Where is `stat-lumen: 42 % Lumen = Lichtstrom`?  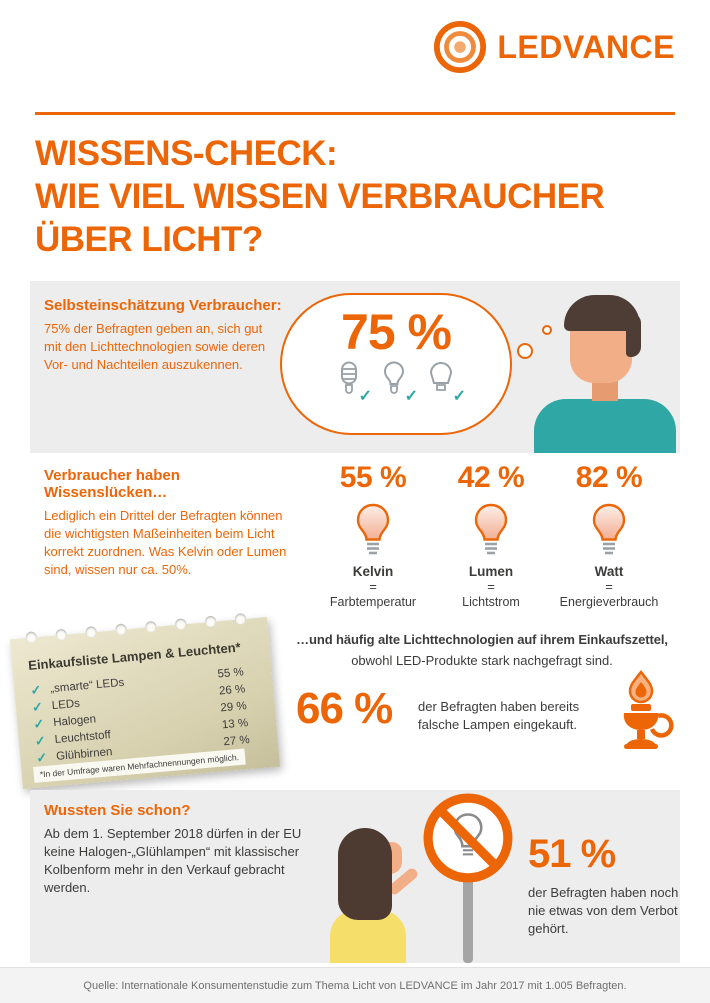
stat-lumen: 42 % Lumen = Lichtstrom is located at coordinates (491, 535).